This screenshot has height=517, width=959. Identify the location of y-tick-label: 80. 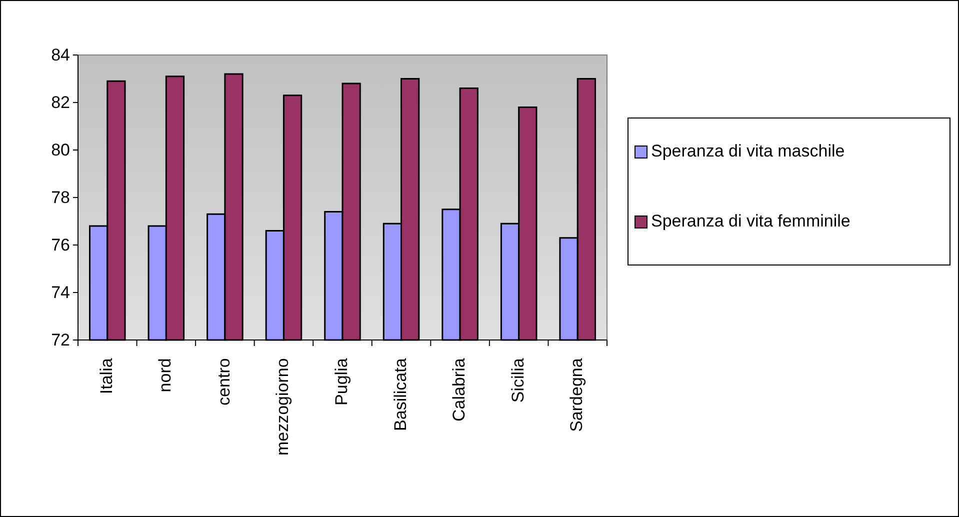
(60, 150).